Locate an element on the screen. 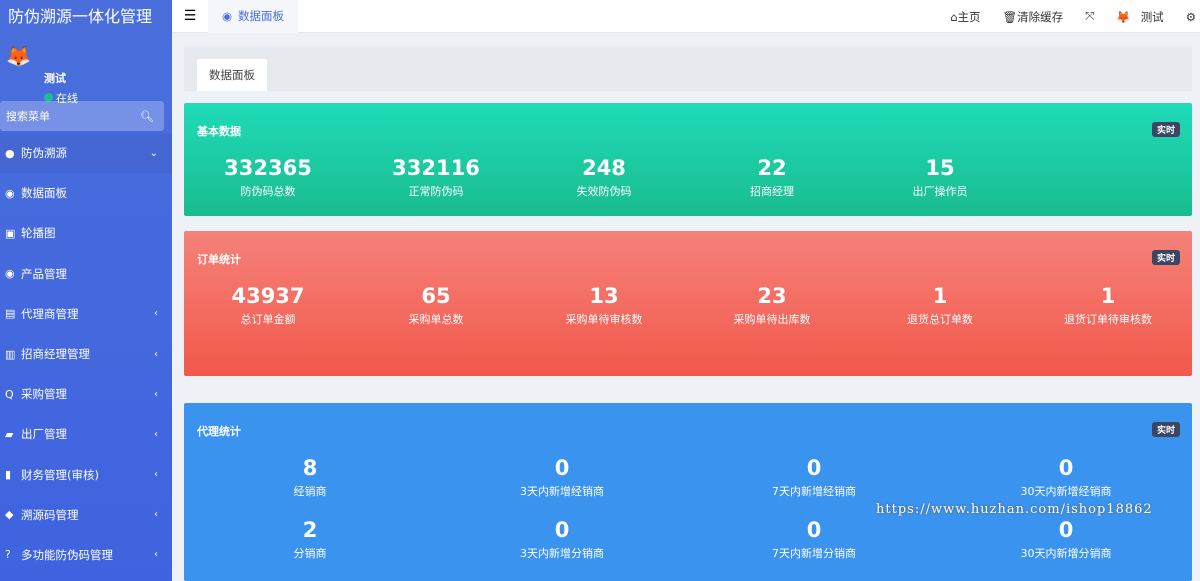  panel-title: 代理统计 is located at coordinates (219, 431).